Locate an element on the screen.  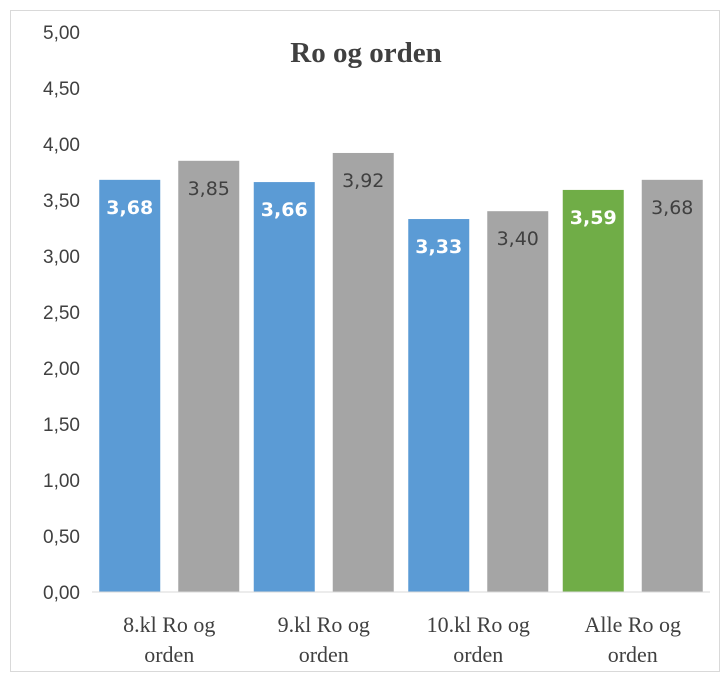
y-tick-label: 3,00 is located at coordinates (61, 257).